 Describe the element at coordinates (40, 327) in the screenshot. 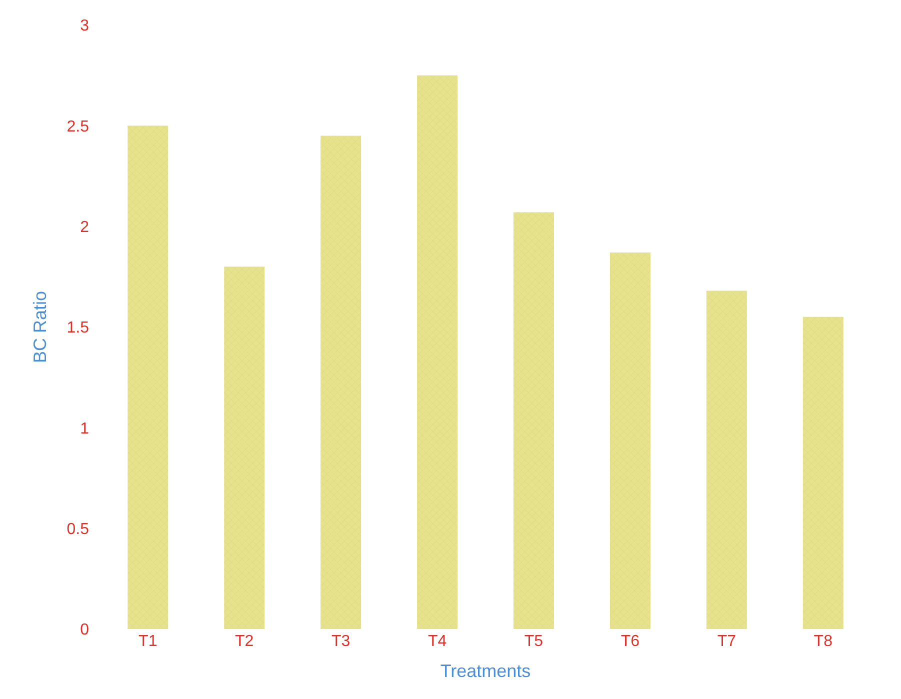

I see `y-axis-title: BC Ratio` at that location.